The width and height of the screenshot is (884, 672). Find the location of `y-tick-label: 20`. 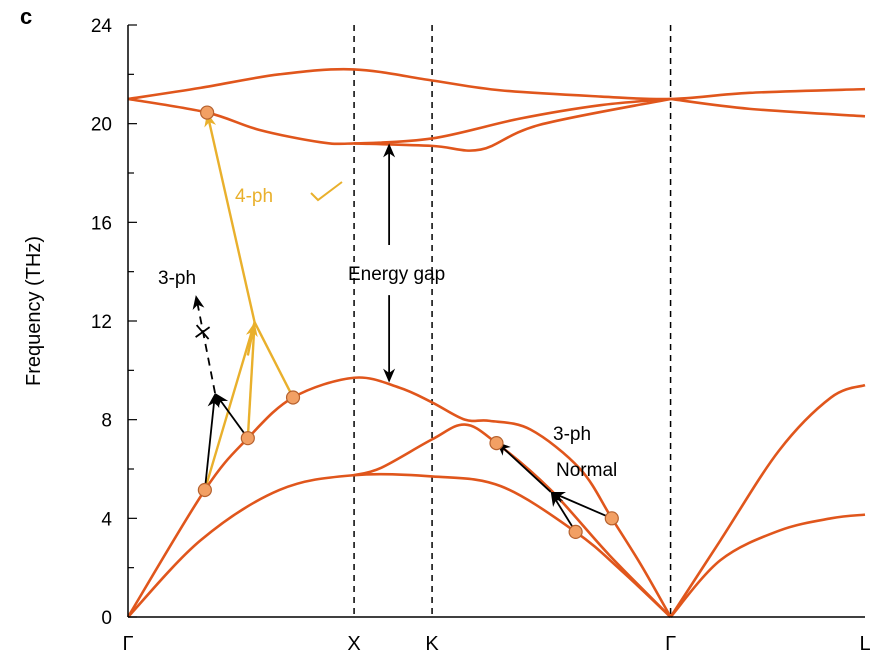

y-tick-label: 20 is located at coordinates (101, 125).